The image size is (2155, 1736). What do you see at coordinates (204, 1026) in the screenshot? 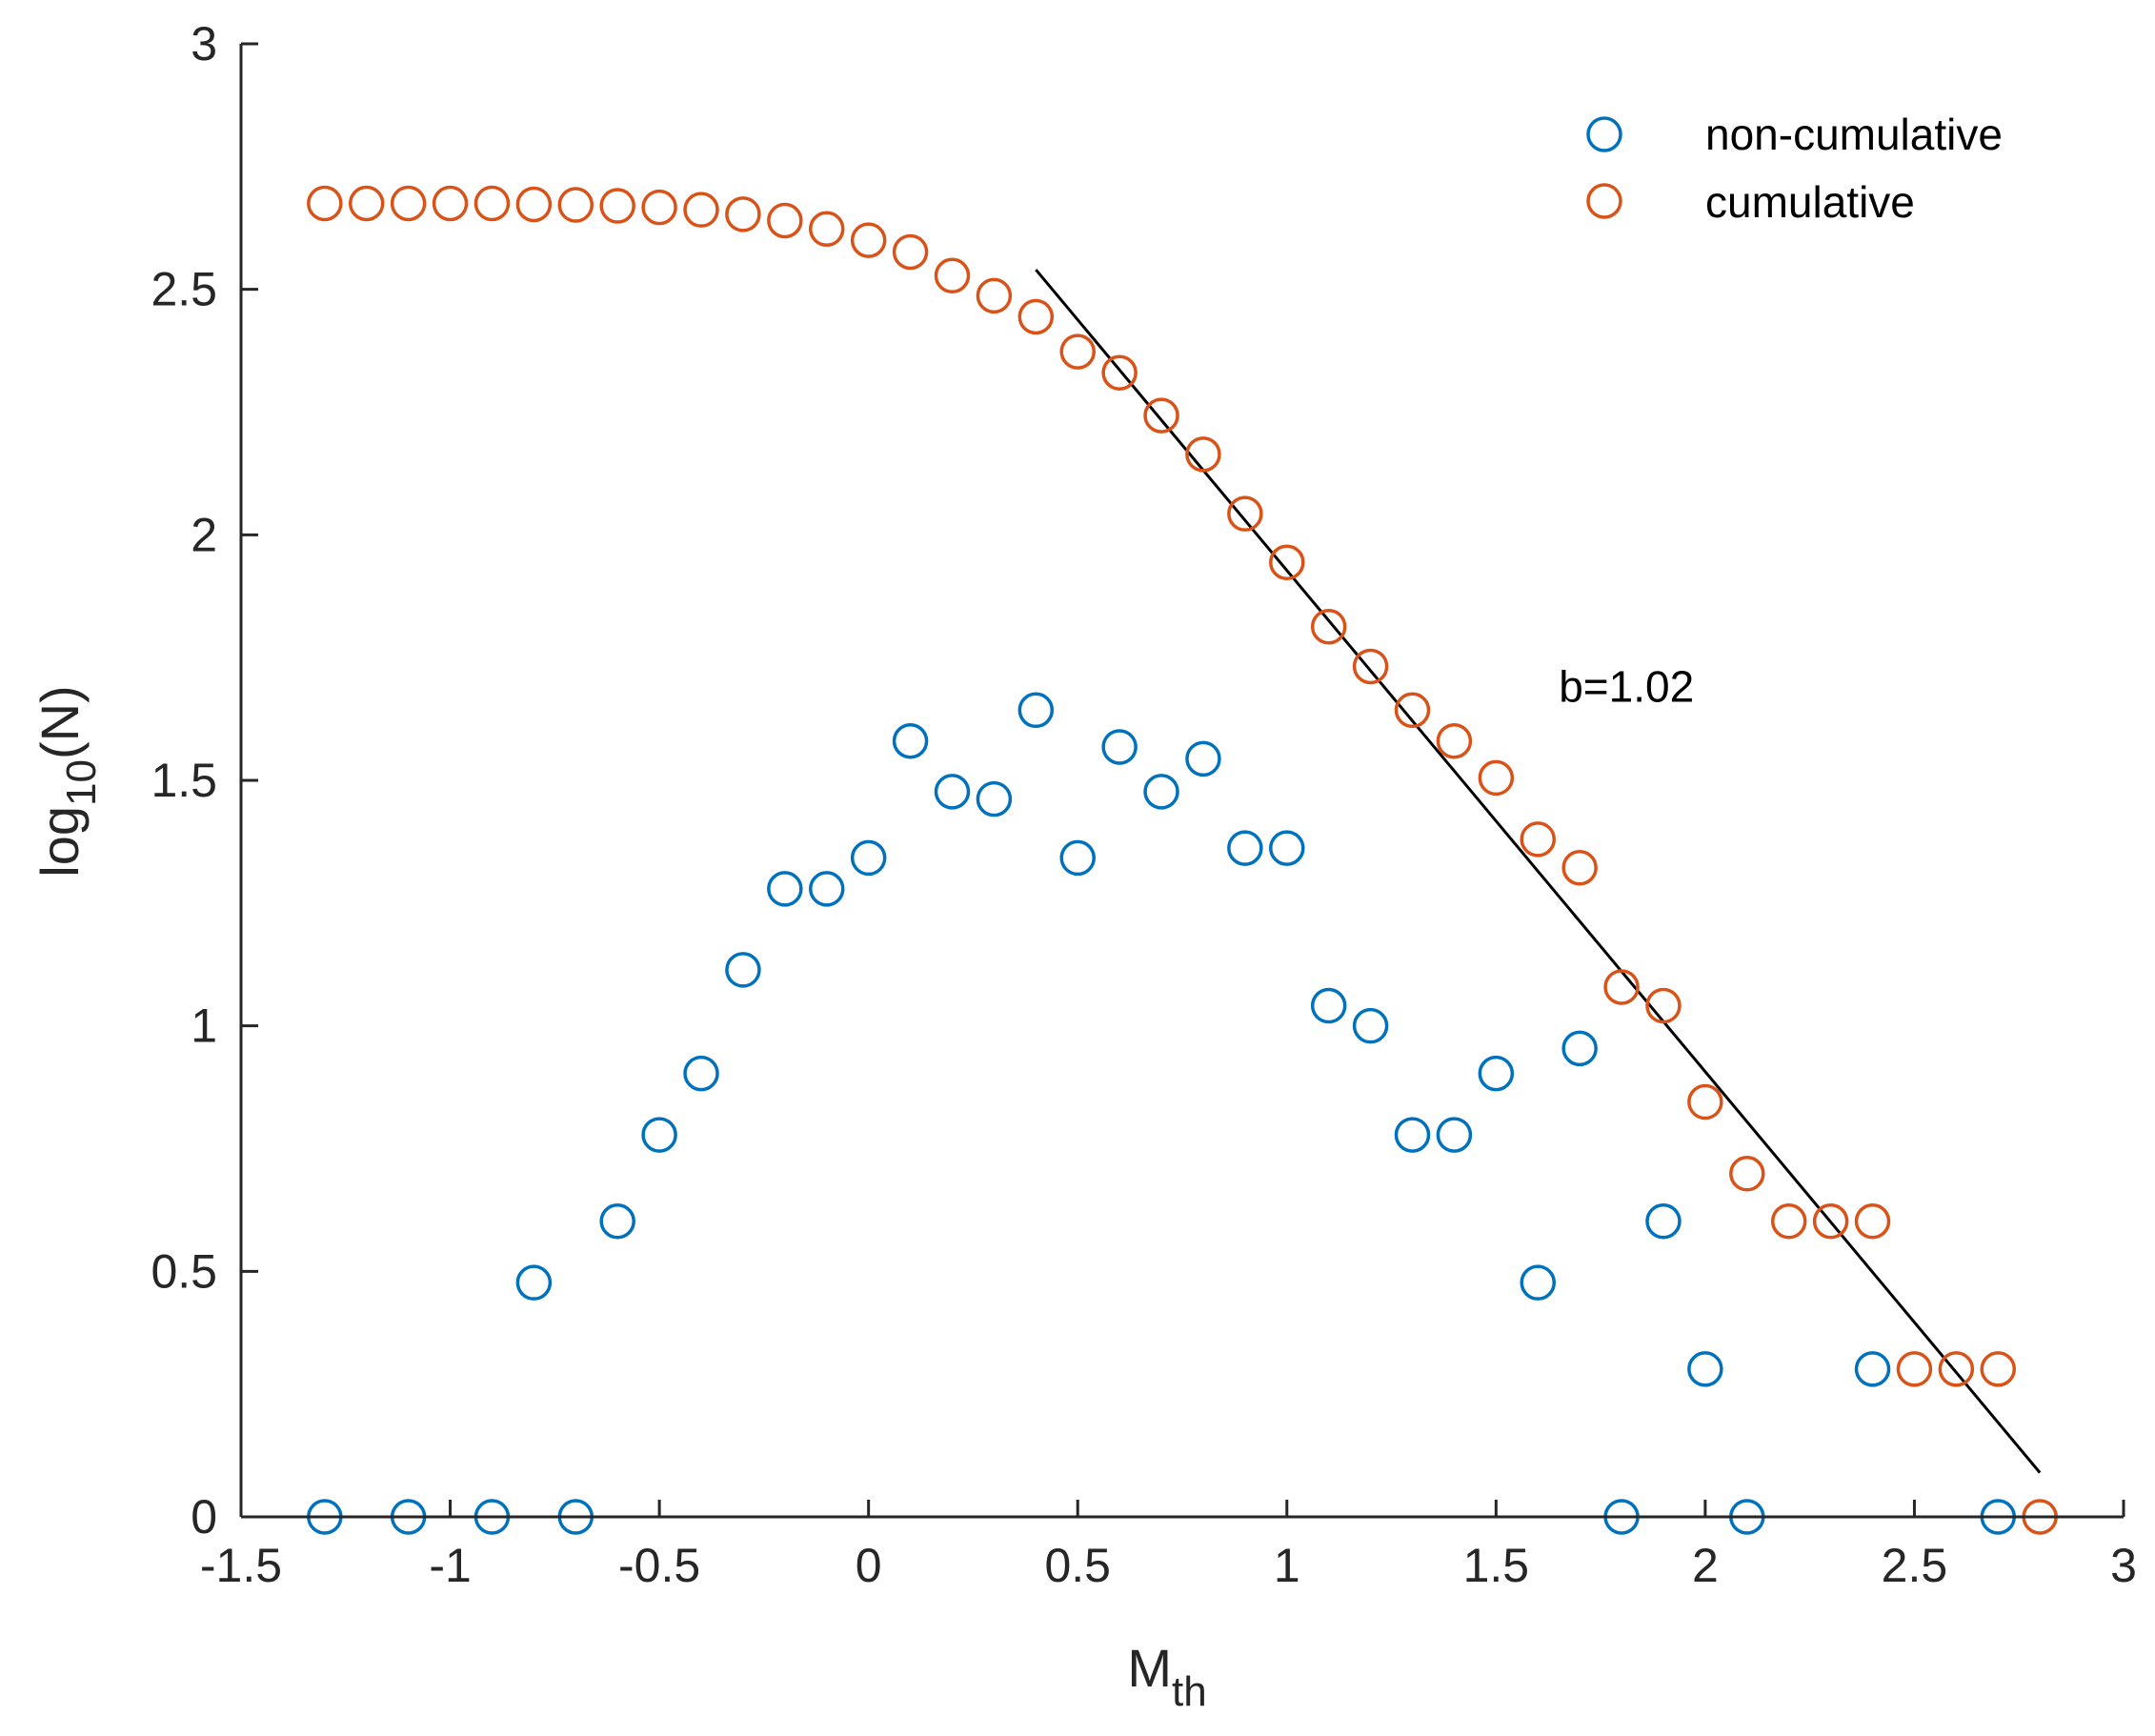
I see `y-tick-label-2: 1` at bounding box center [204, 1026].